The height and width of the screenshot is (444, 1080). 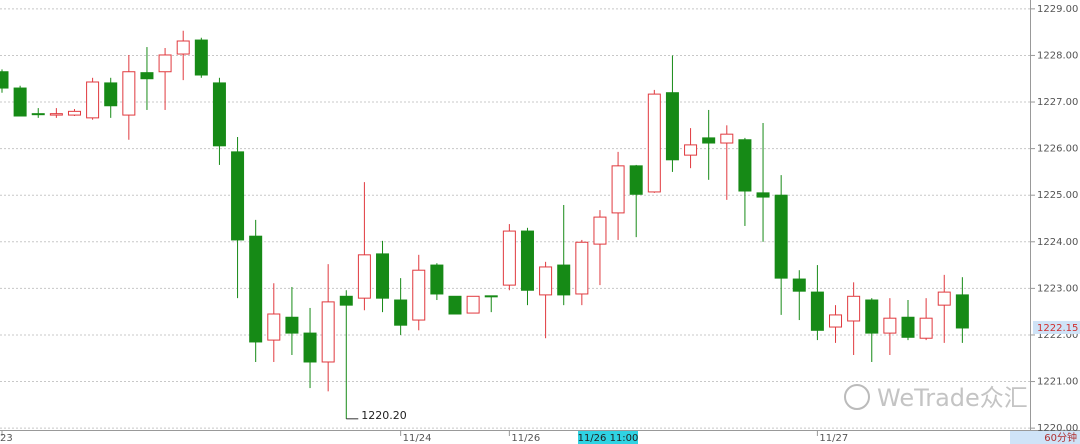 I want to click on watermark-icon, so click(x=857, y=397).